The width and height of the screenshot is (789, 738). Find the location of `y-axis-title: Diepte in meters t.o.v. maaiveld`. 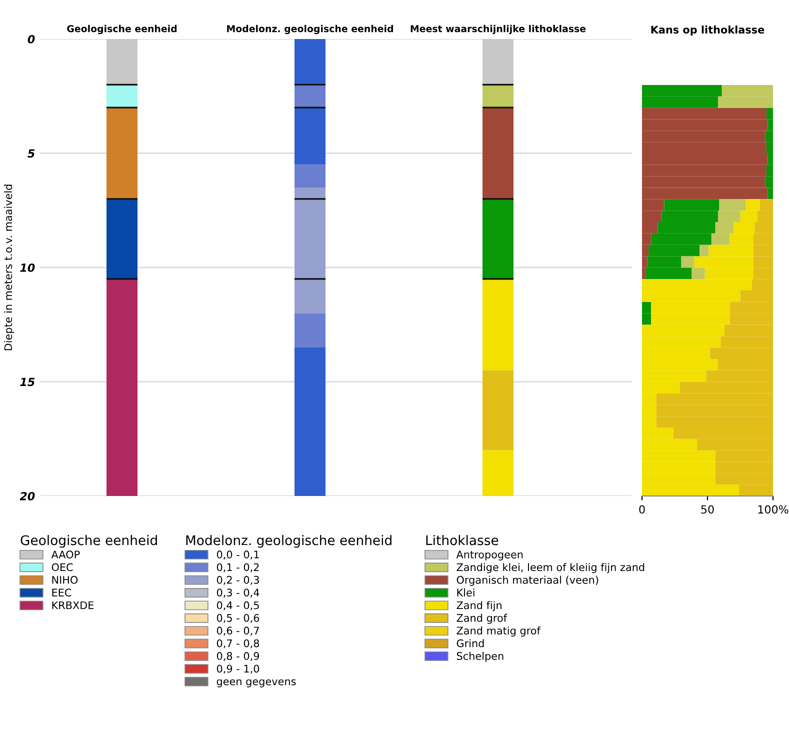

y-axis-title: Diepte in meters t.o.v. maaiveld is located at coordinates (9, 267).